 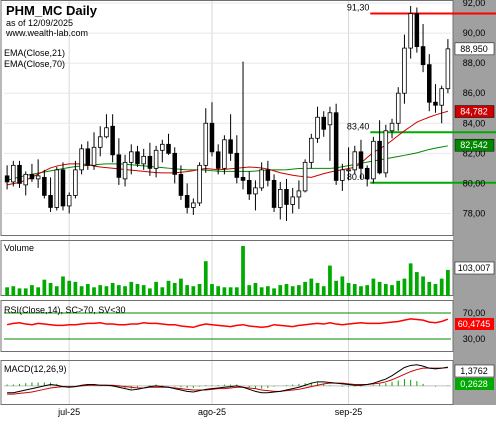 I want to click on price-axis-ticks: 78,00 80,00 82,00 84,00 86,00 88,00 90,00 92,00, so click(x=474, y=109).